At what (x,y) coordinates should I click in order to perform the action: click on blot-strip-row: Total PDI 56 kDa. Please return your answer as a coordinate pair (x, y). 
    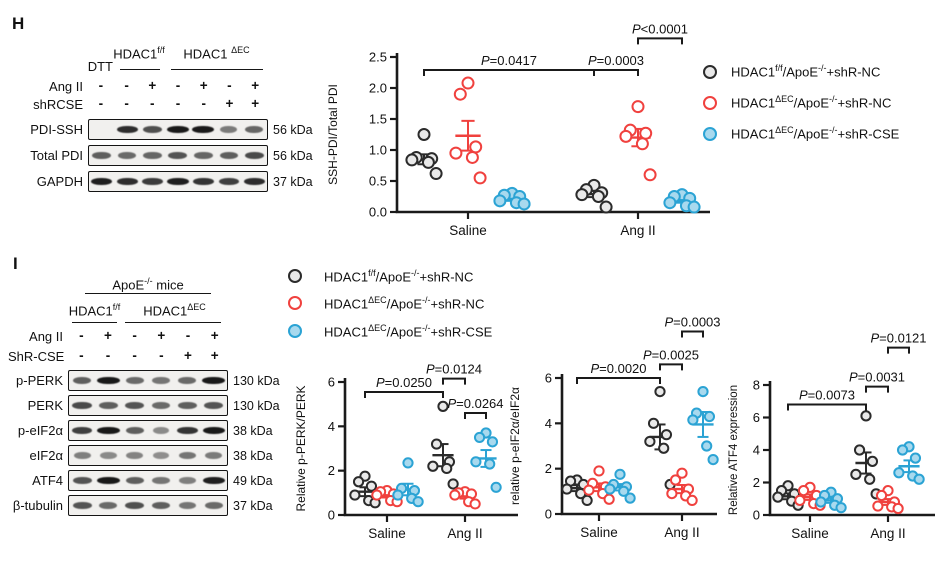
    Looking at the image, I should click on (160, 155).